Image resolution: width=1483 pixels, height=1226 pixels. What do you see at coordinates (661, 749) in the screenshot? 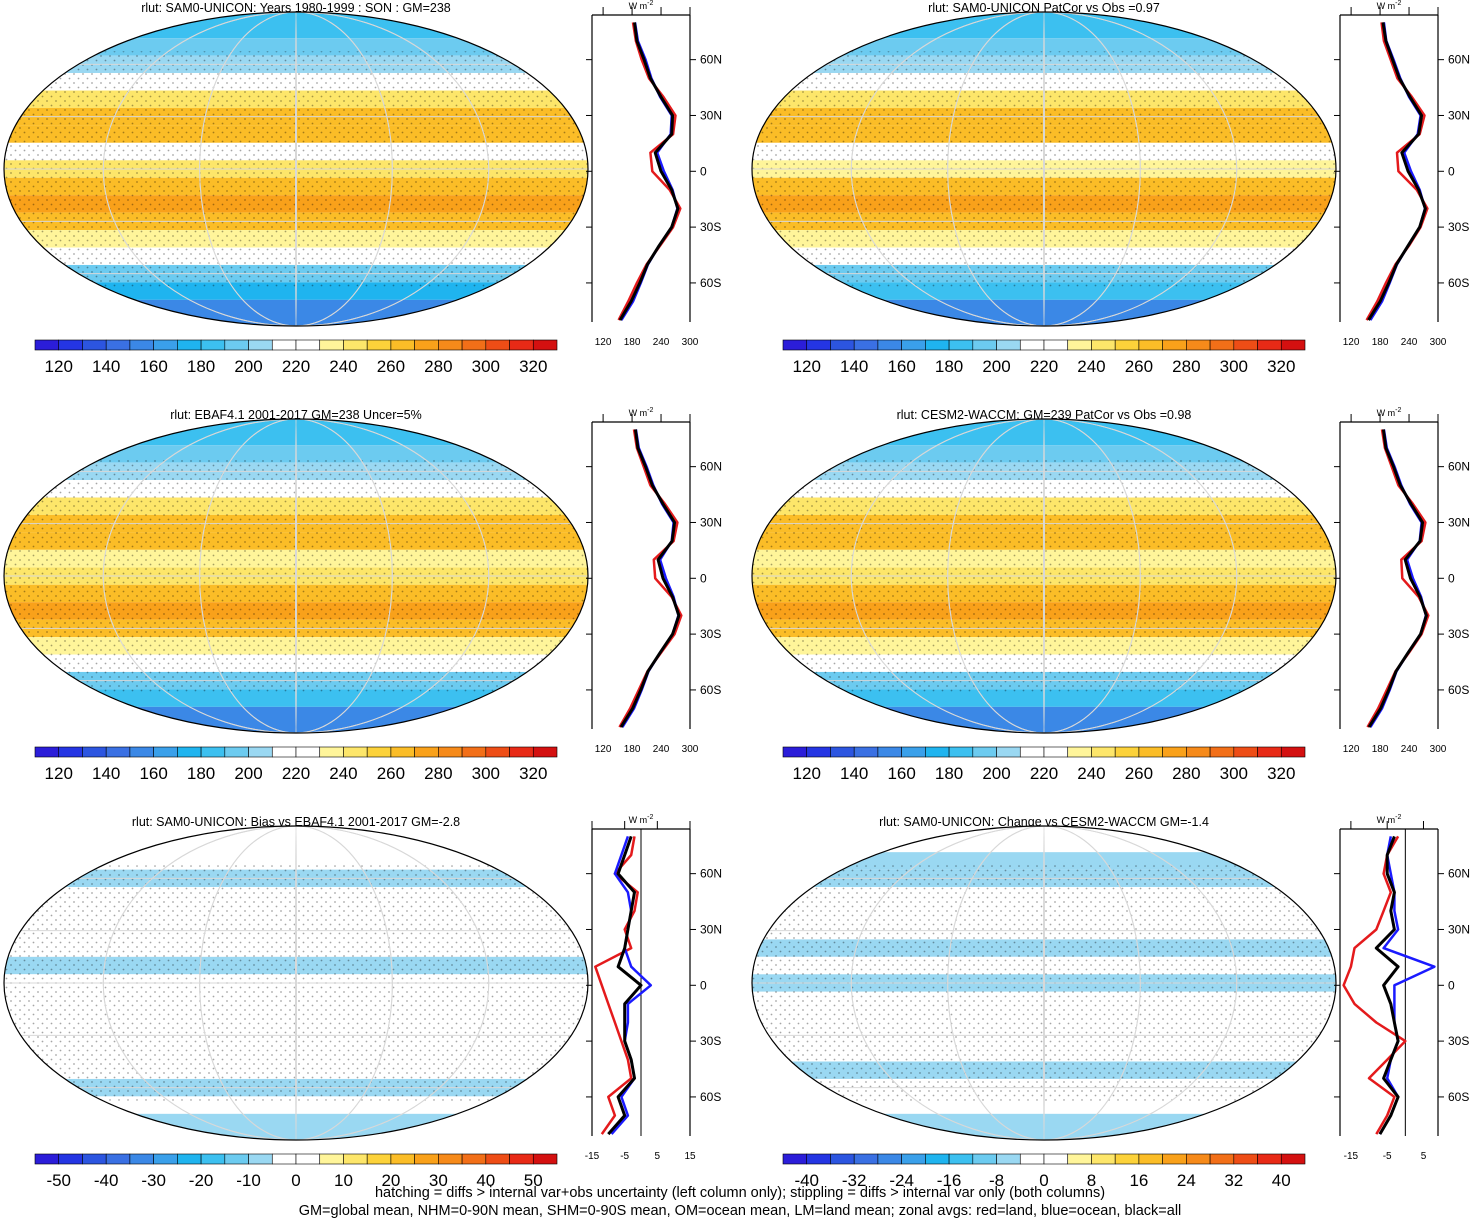
I see `x-tick-label: 240` at bounding box center [661, 749].